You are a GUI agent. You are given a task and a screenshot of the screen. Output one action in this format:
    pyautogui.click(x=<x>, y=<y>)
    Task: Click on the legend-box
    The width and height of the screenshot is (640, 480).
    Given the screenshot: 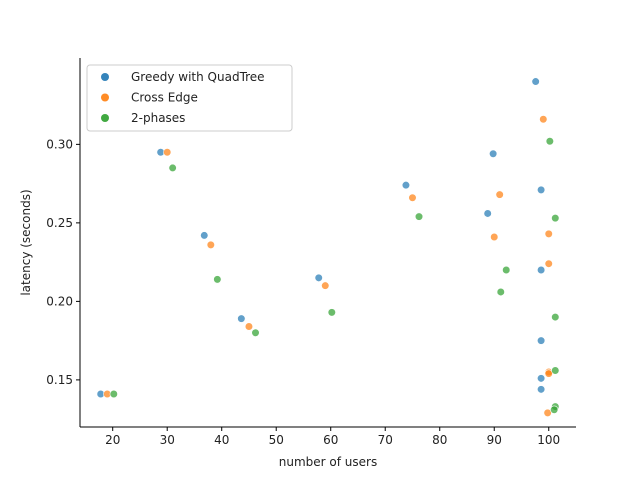 What is the action you would take?
    pyautogui.click(x=189, y=98)
    